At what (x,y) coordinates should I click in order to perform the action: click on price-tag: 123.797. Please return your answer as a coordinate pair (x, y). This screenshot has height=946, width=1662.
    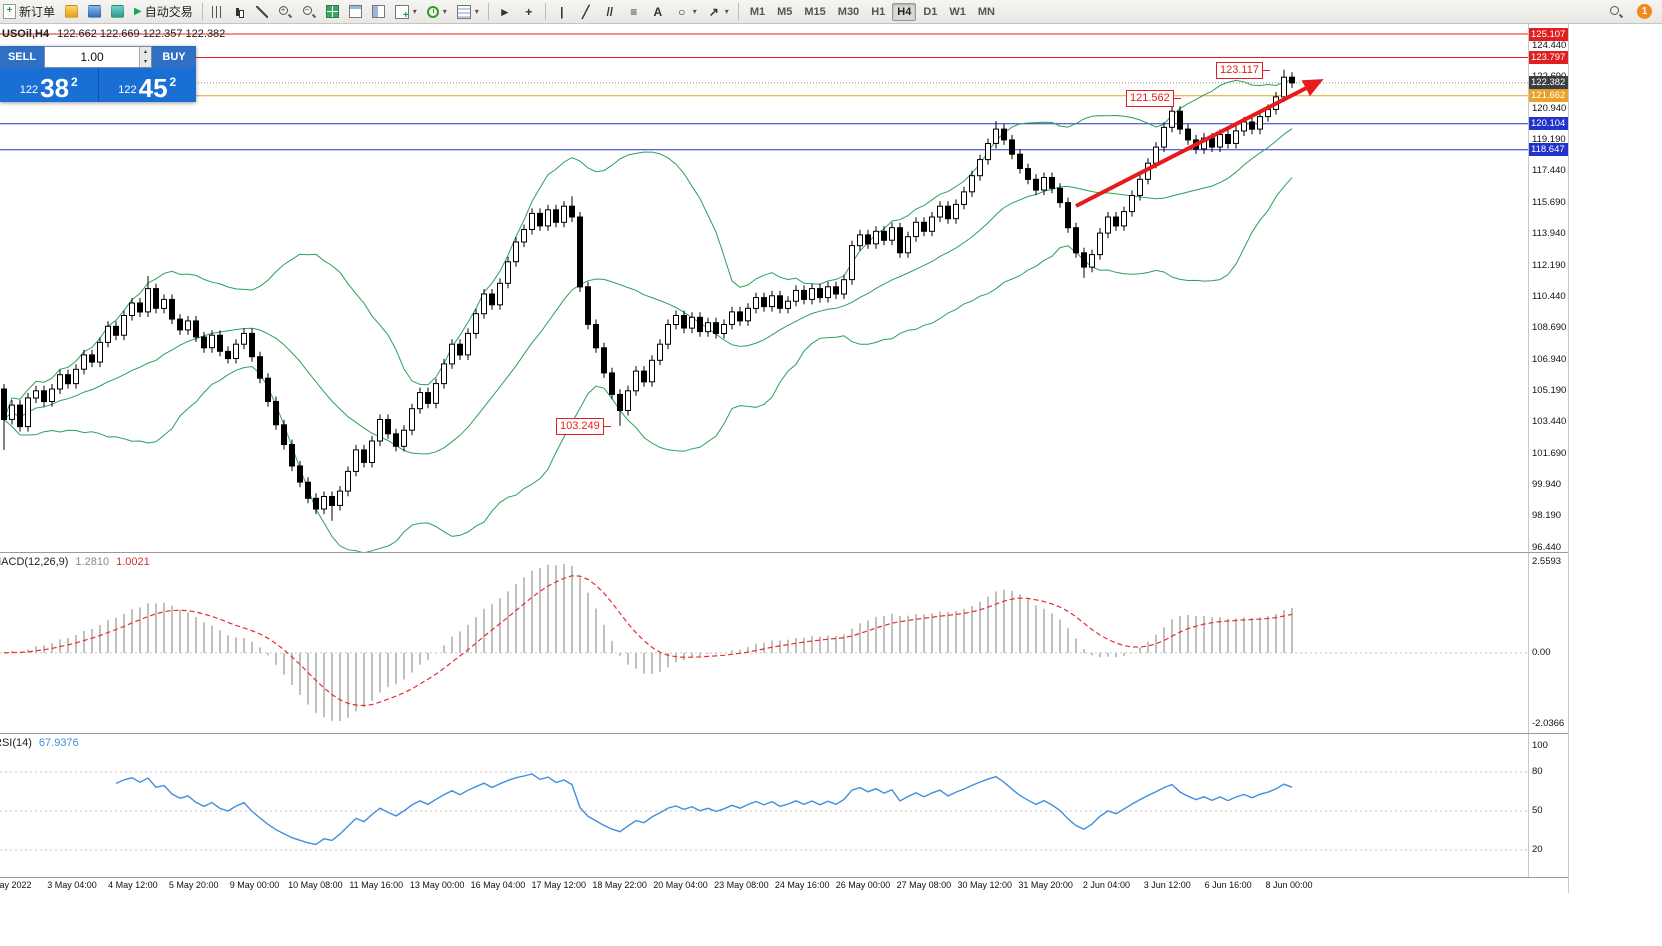
    Looking at the image, I should click on (1549, 58).